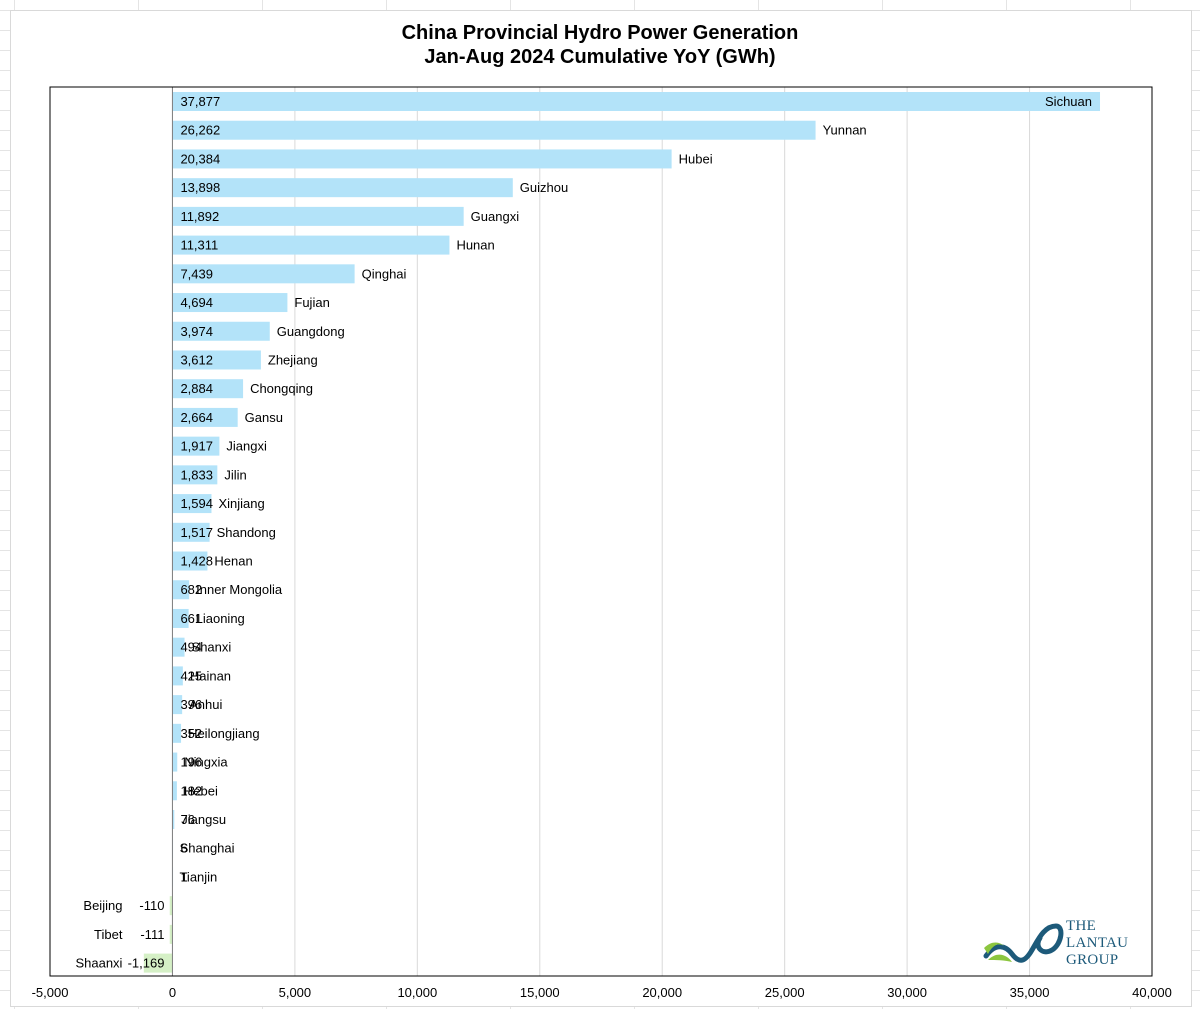 This screenshot has width=1200, height=1009. Describe the element at coordinates (311, 331) in the screenshot. I see `category-label: Guangdong` at that location.